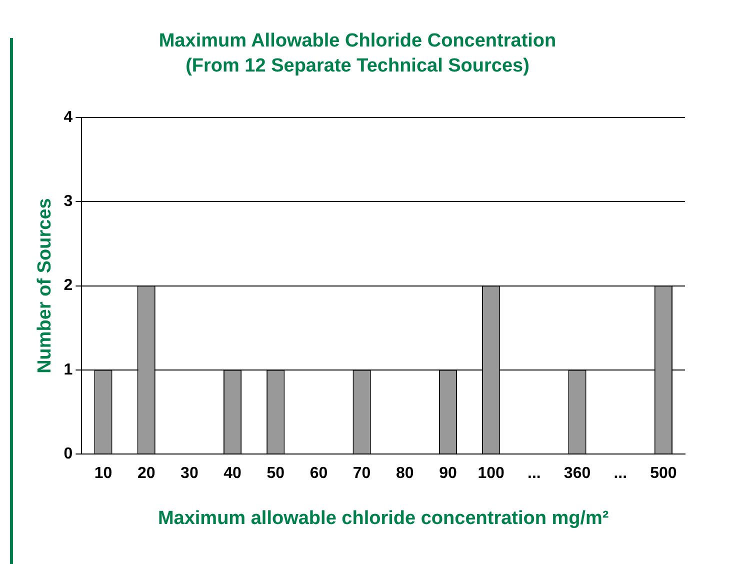 Image resolution: width=745 pixels, height=564 pixels. Describe the element at coordinates (358, 65) in the screenshot. I see `chart-subtitle: (From 12 Separate Technical Sources)` at that location.